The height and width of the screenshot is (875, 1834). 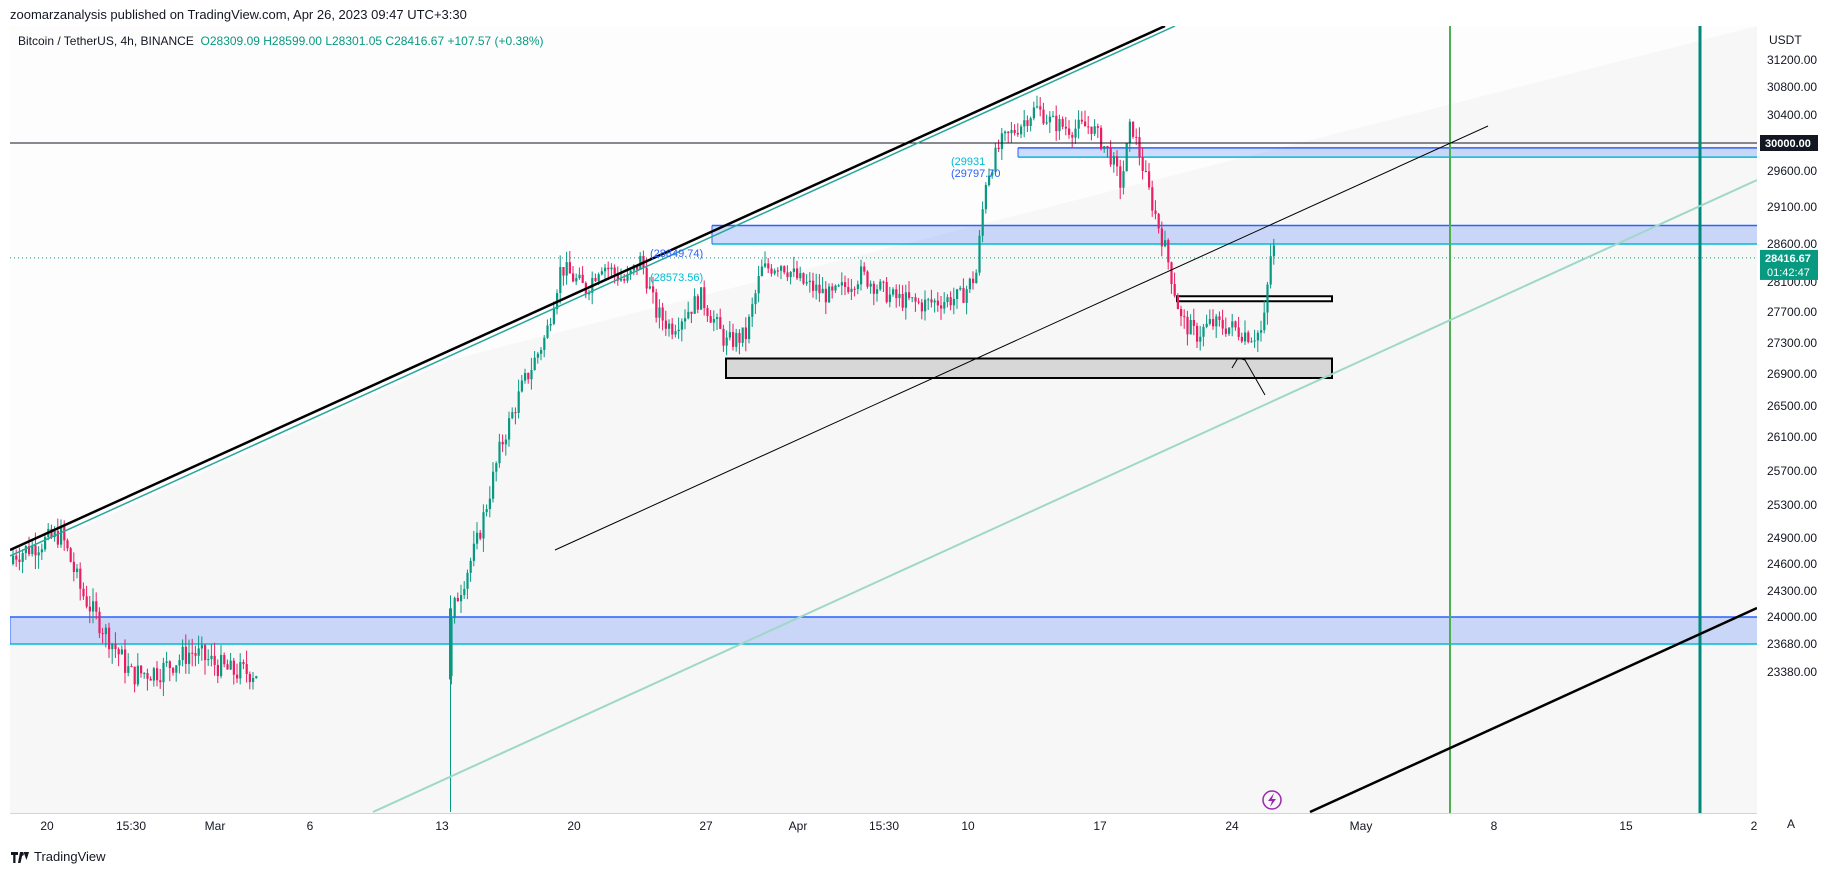 I want to click on auto-scale-button: A, so click(x=1791, y=824).